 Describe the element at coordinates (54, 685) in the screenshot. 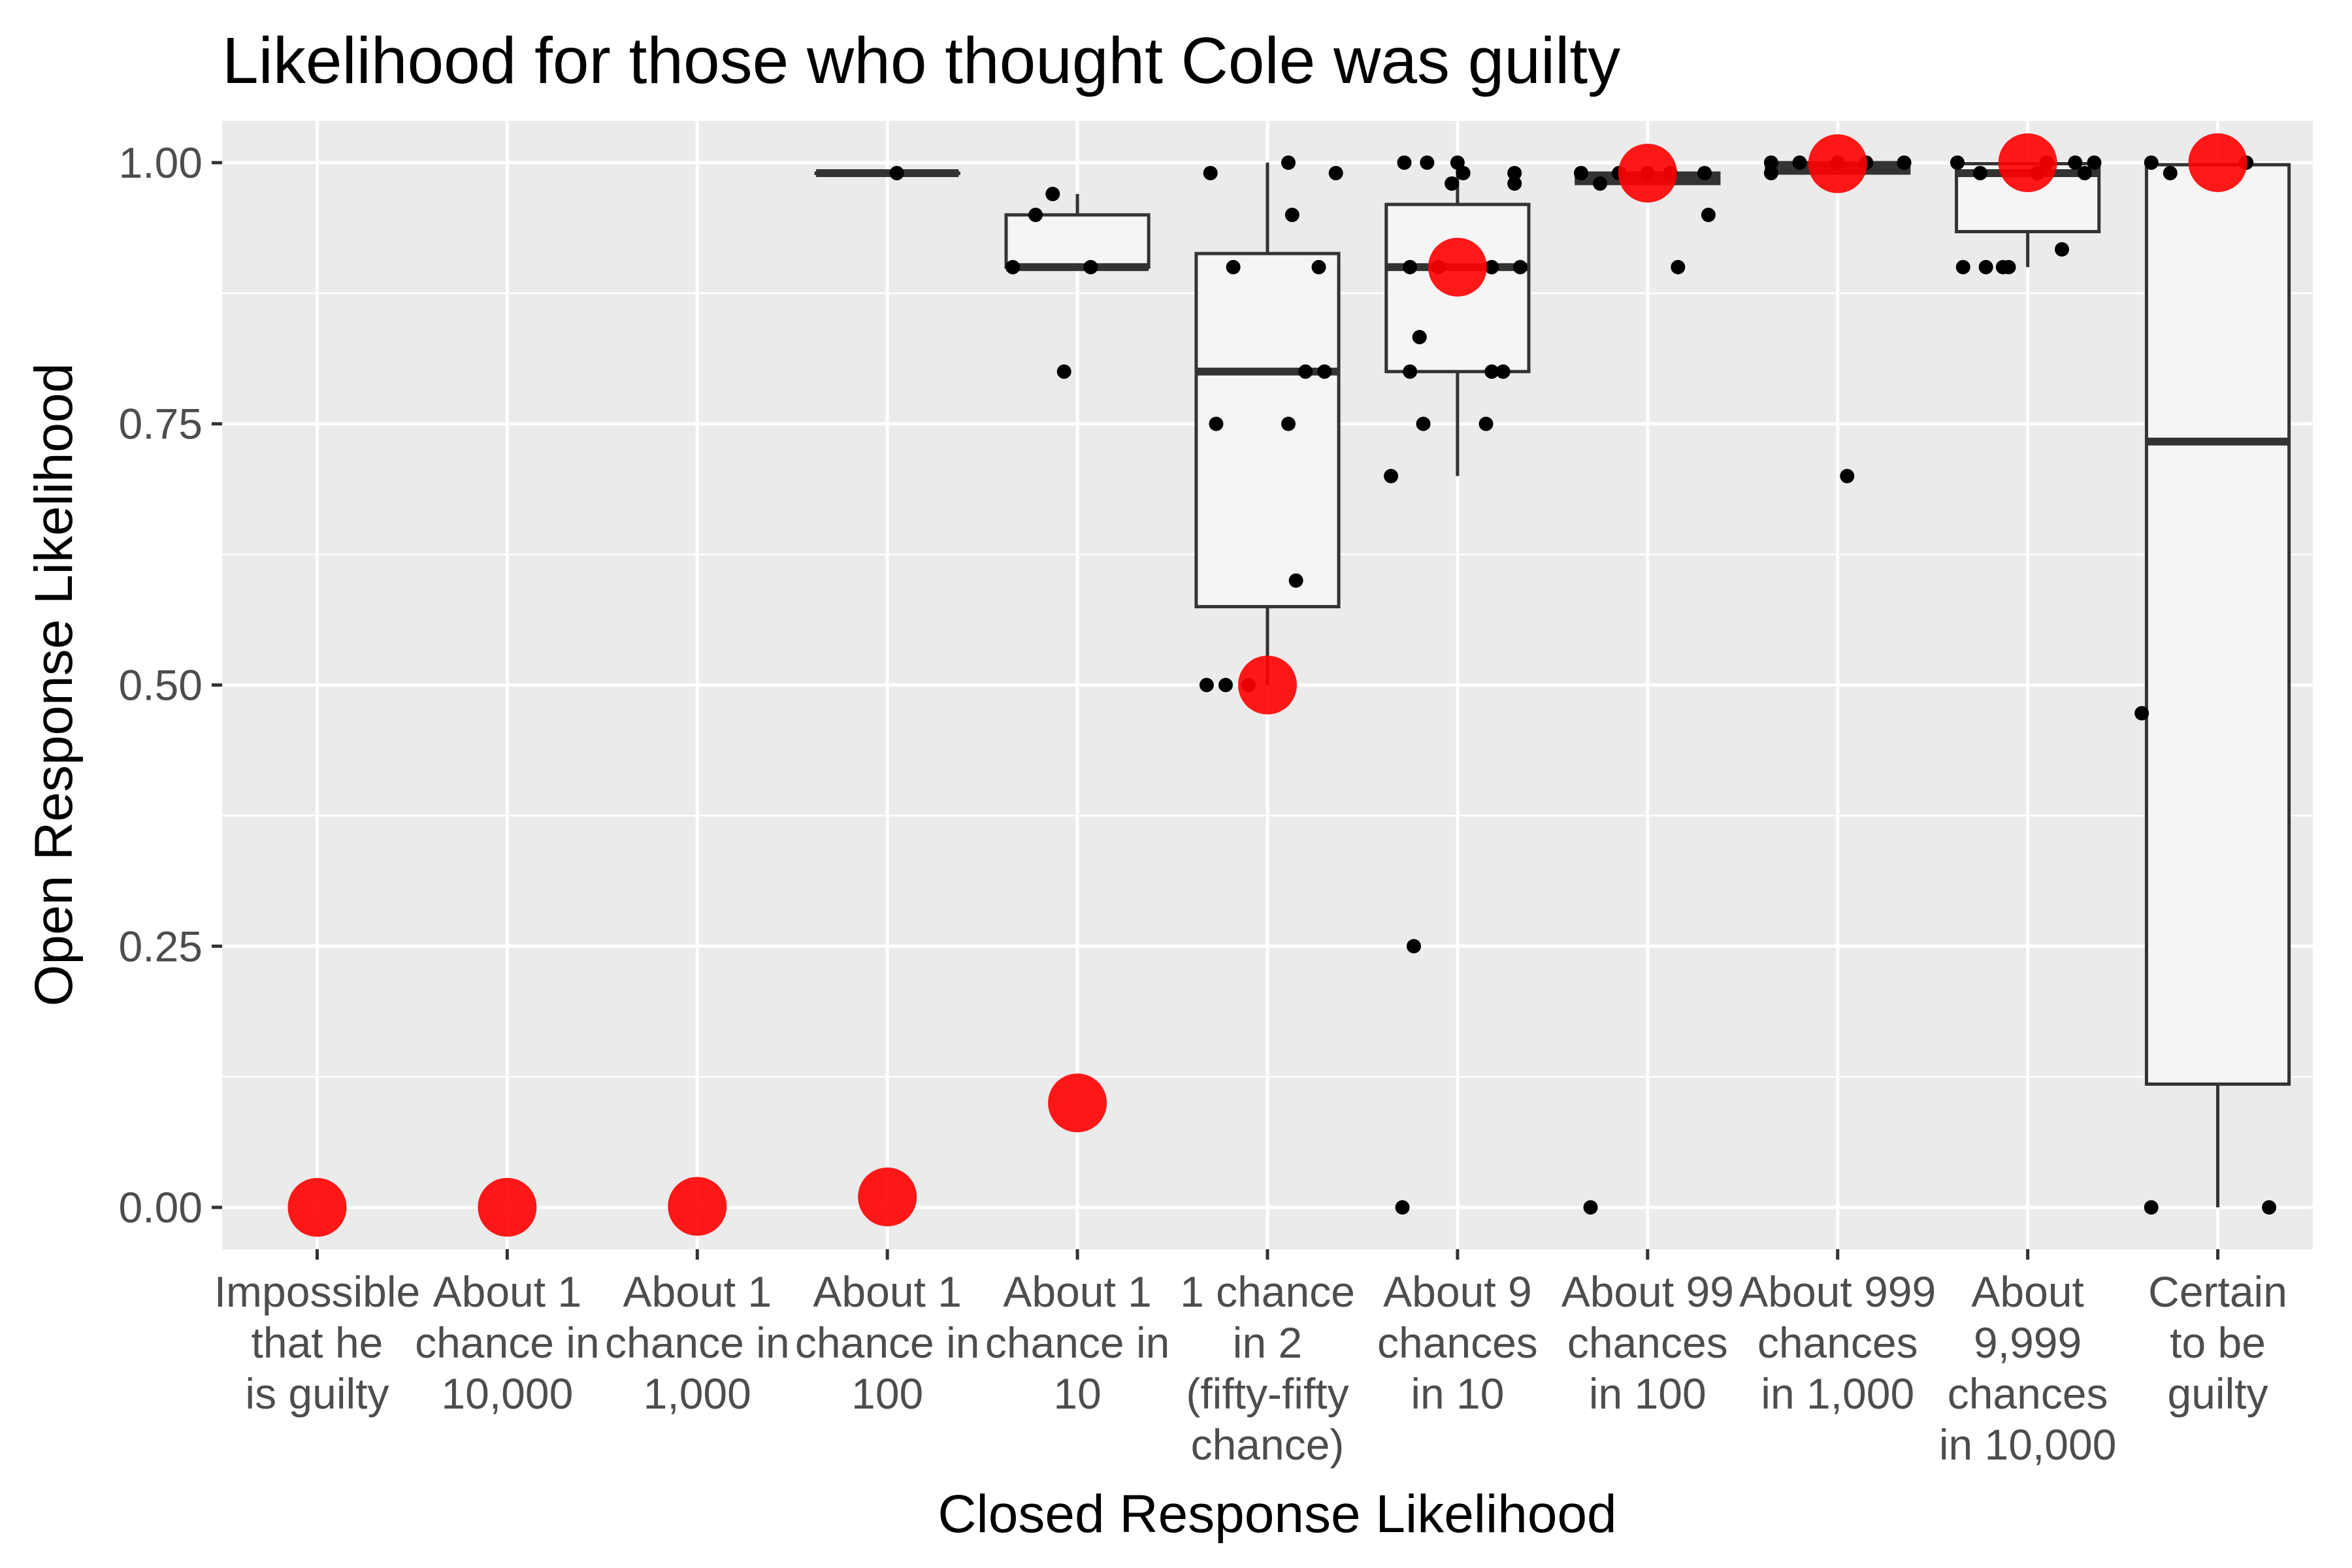

I see `y-axis-title: Open Response Likelihood` at that location.